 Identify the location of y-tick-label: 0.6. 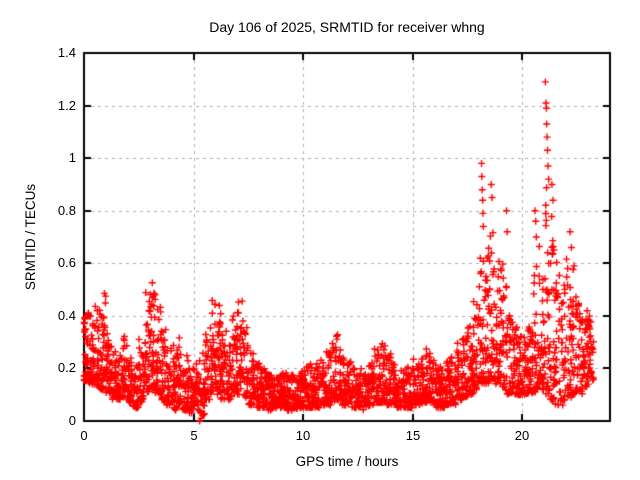
(66, 262).